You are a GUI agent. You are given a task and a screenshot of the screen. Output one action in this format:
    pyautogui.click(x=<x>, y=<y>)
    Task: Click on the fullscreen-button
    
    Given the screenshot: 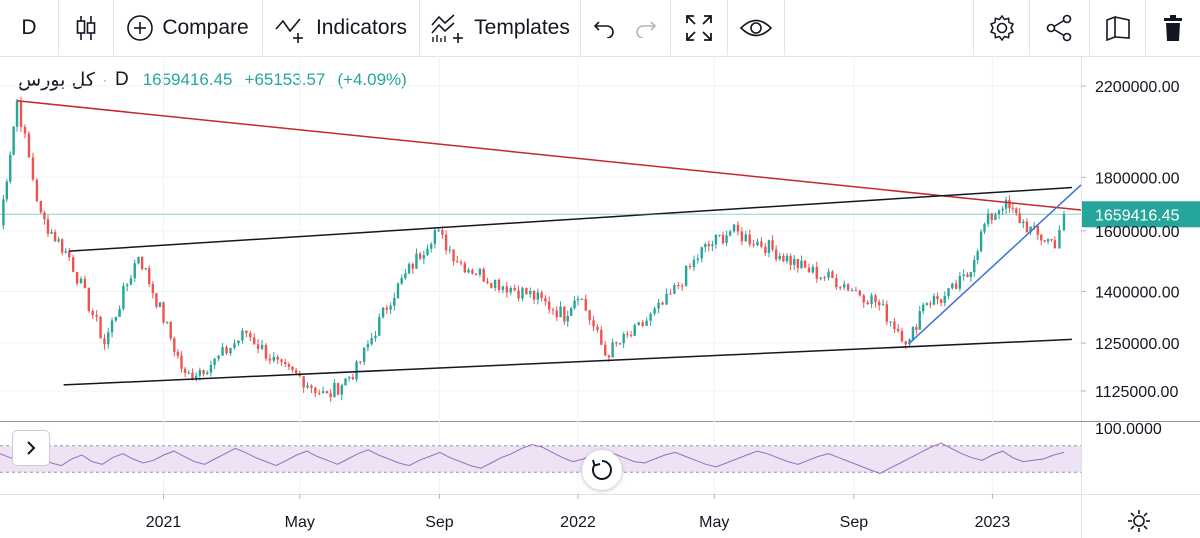 What is the action you would take?
    pyautogui.click(x=699, y=27)
    